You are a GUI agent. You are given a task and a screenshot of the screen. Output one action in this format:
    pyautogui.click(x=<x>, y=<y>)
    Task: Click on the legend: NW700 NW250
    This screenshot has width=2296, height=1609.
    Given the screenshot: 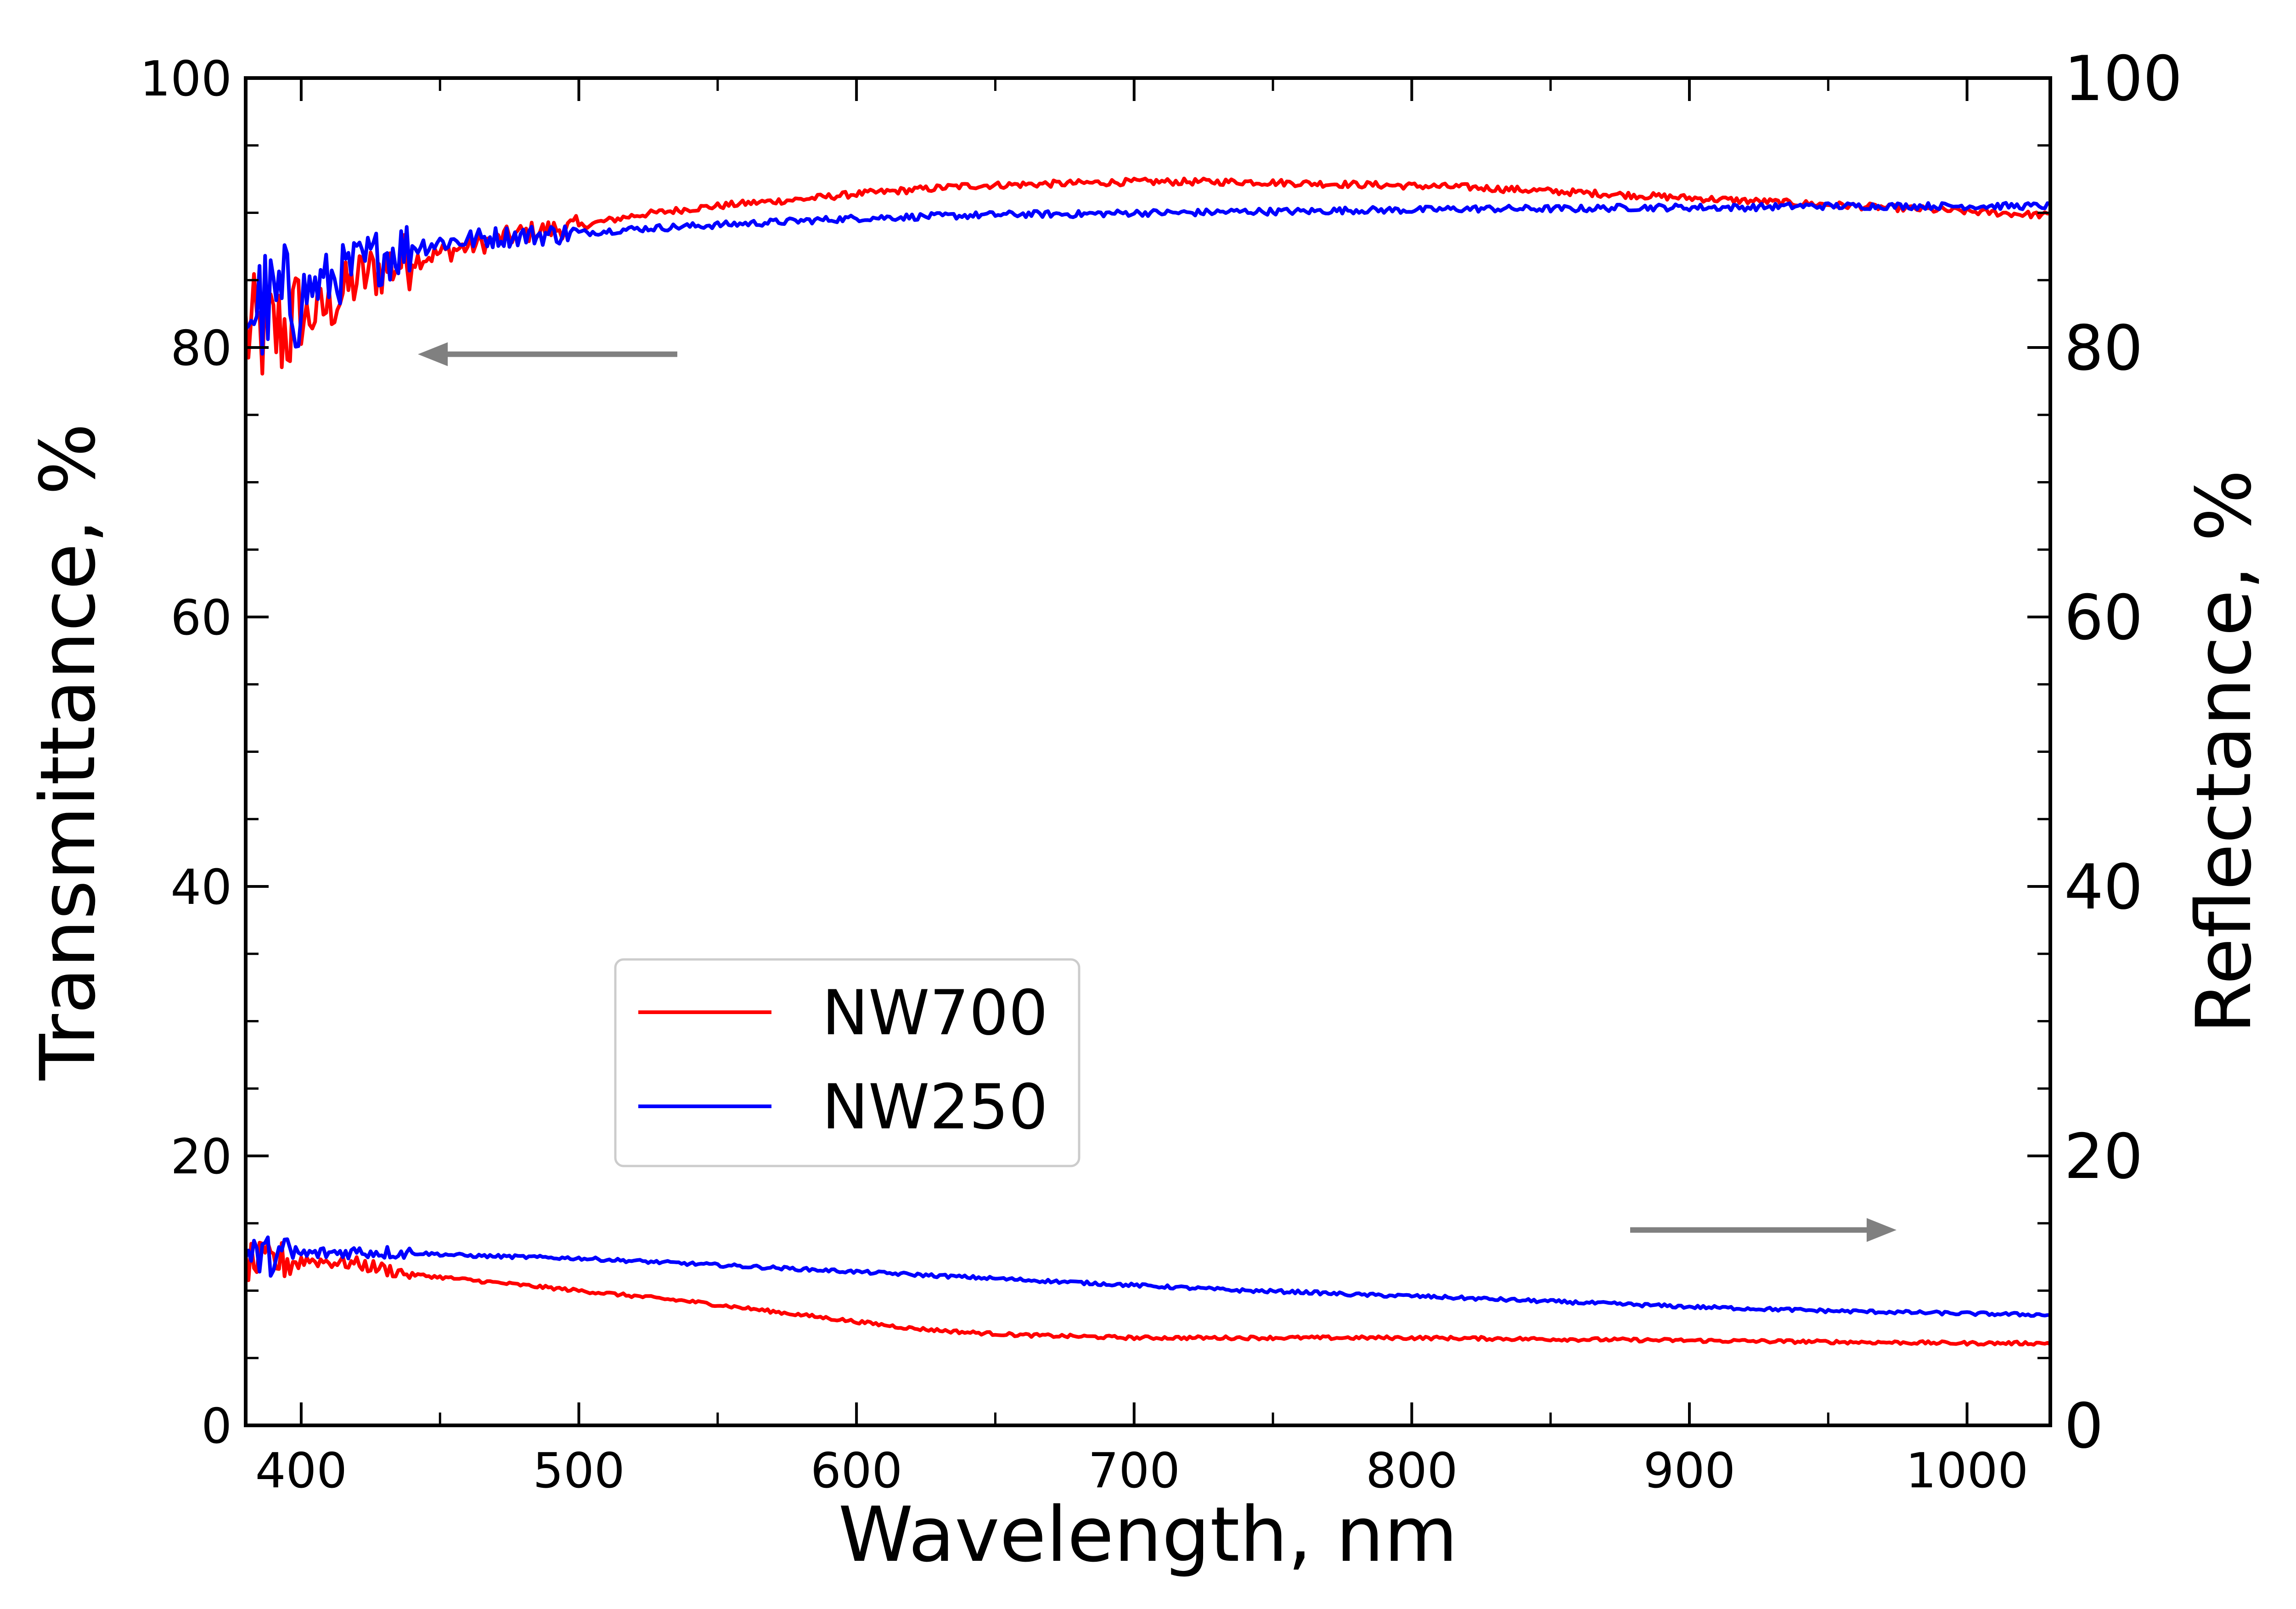 What is the action you would take?
    pyautogui.click(x=847, y=1063)
    